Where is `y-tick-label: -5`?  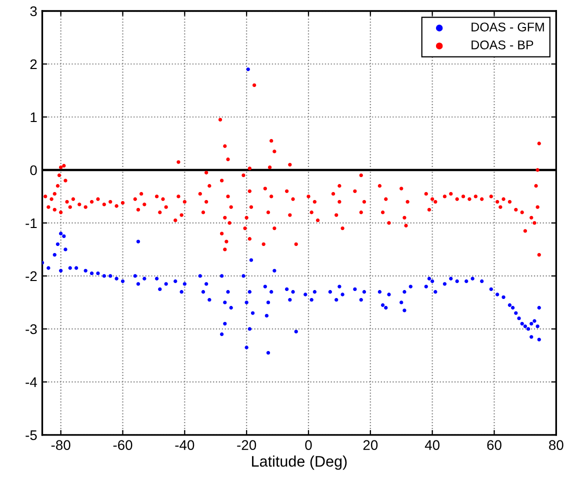
y-tick-label: -5 is located at coordinates (31, 435).